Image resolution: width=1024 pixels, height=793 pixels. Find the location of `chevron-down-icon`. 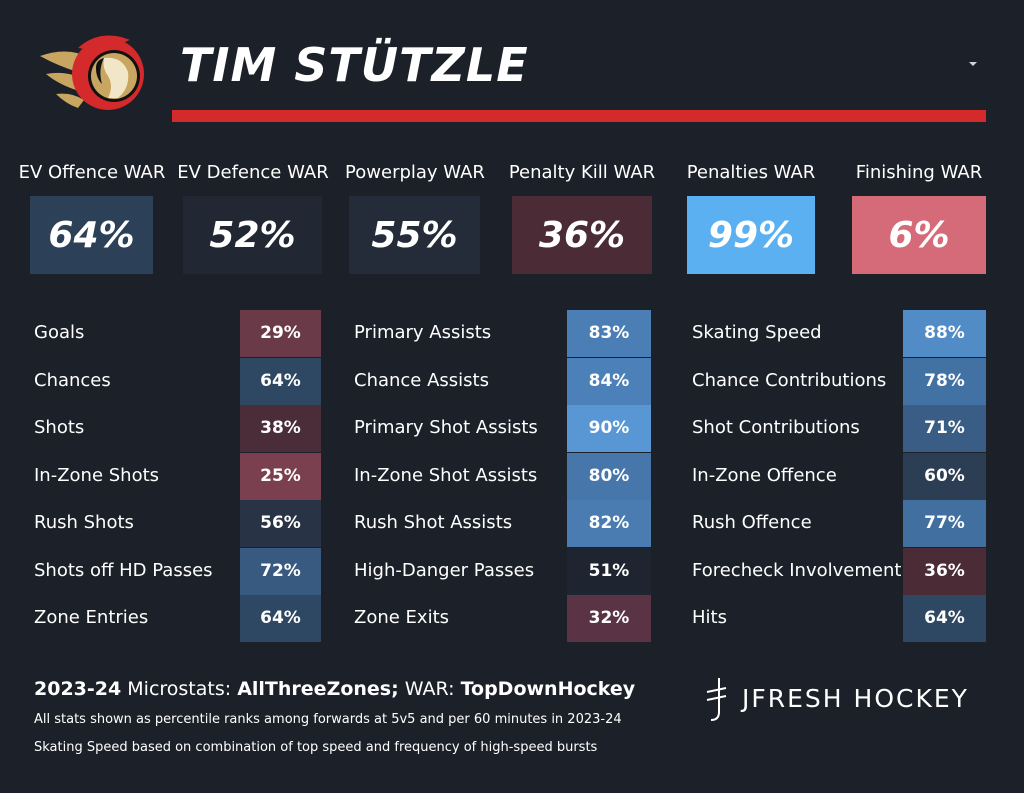

chevron-down-icon is located at coordinates (973, 64).